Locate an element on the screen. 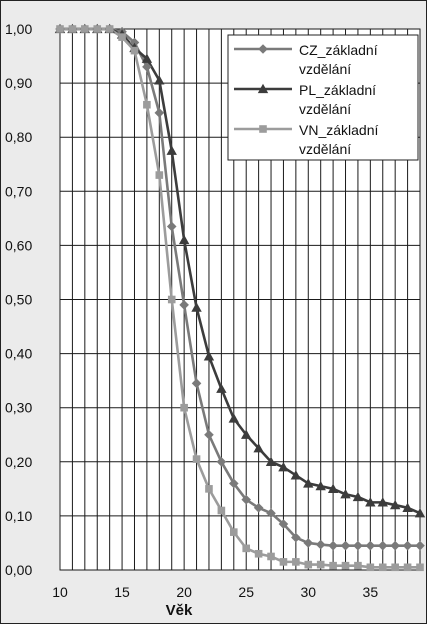 This screenshot has height=624, width=427. x-tick-label: 30 is located at coordinates (308, 592).